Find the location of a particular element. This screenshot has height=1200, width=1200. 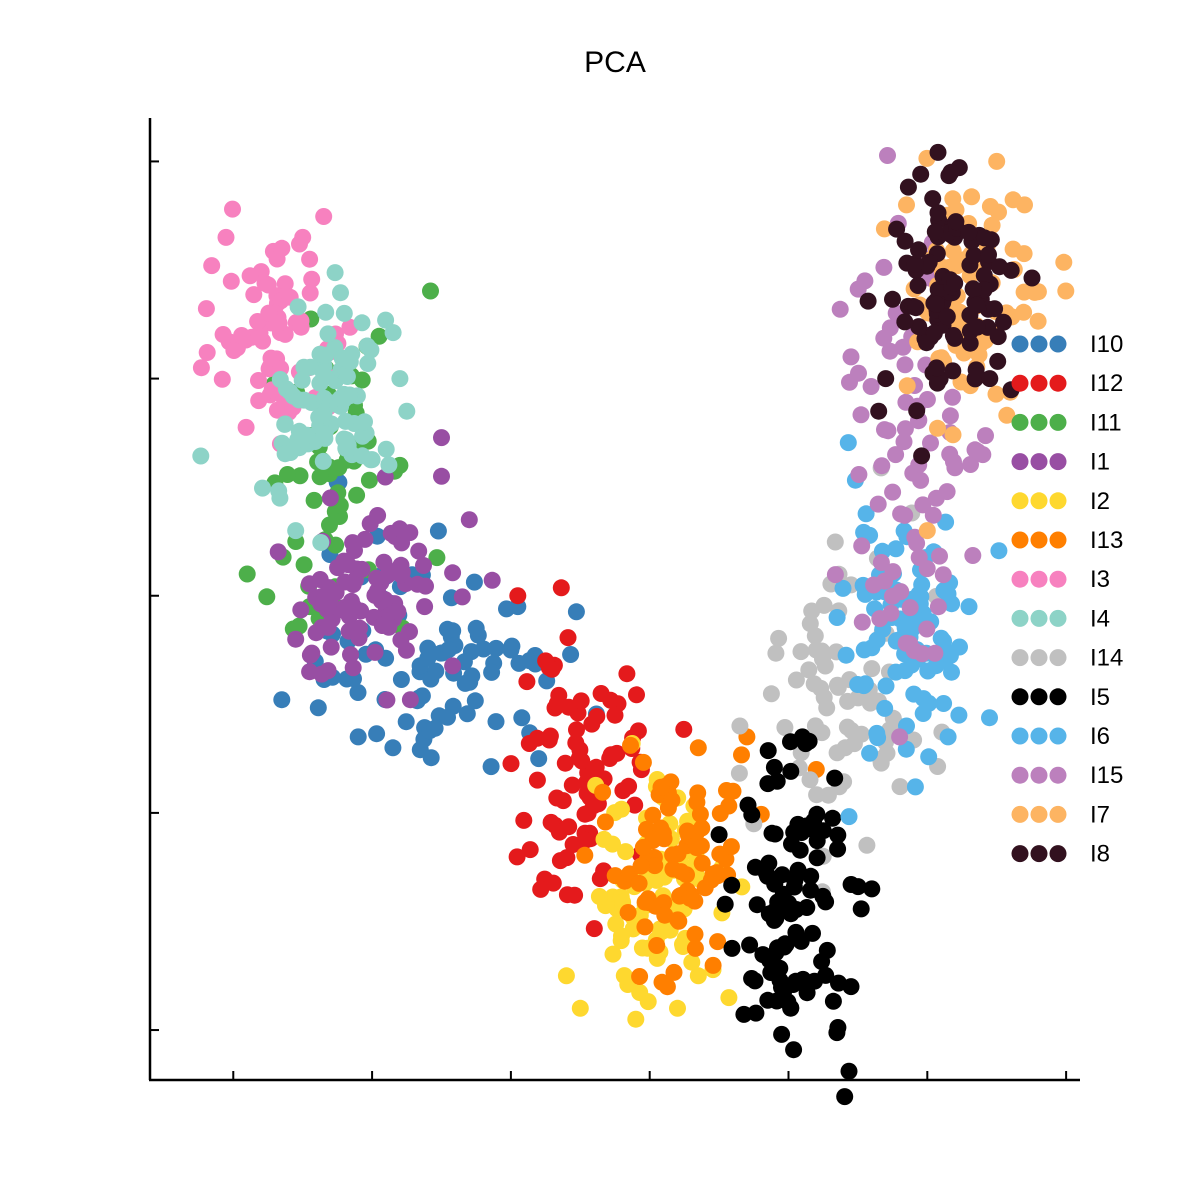

legend-label: I13 is located at coordinates (1106, 540).